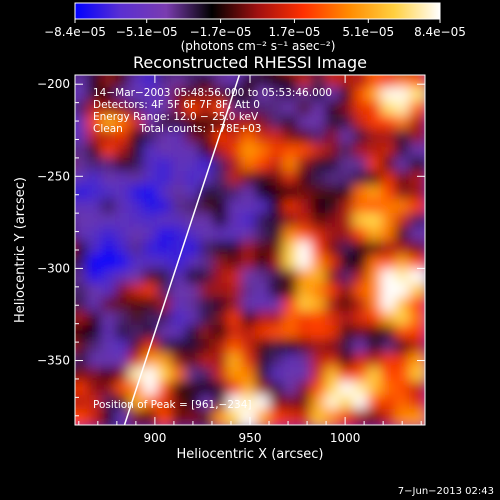  Describe the element at coordinates (172, 405) in the screenshot. I see `peak-position-label: Position of Peak = [961,−234]` at that location.